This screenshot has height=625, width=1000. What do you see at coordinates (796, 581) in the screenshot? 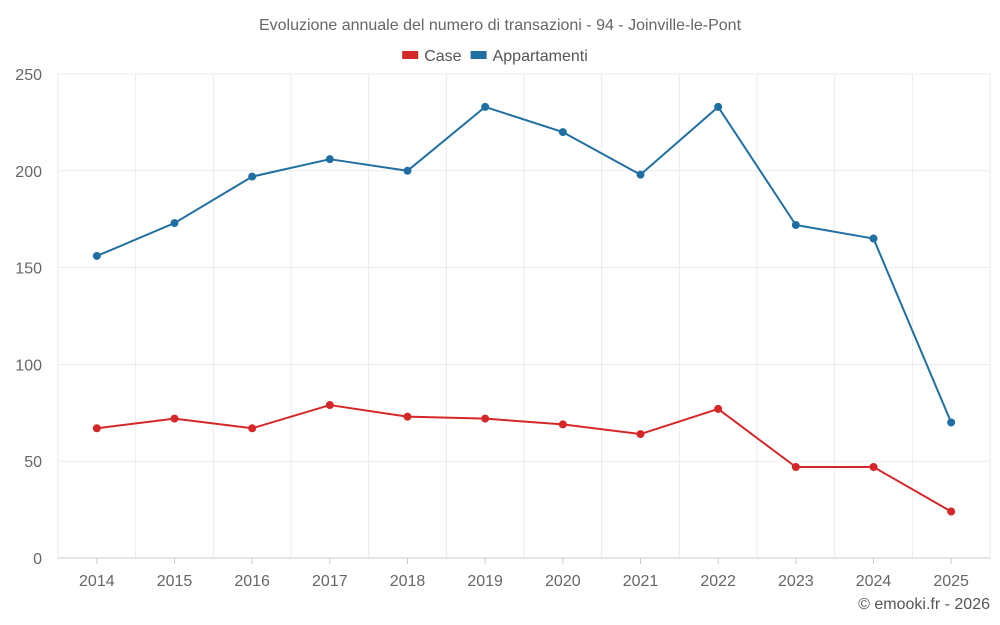
I see `x-tick-label: 2023` at bounding box center [796, 581].